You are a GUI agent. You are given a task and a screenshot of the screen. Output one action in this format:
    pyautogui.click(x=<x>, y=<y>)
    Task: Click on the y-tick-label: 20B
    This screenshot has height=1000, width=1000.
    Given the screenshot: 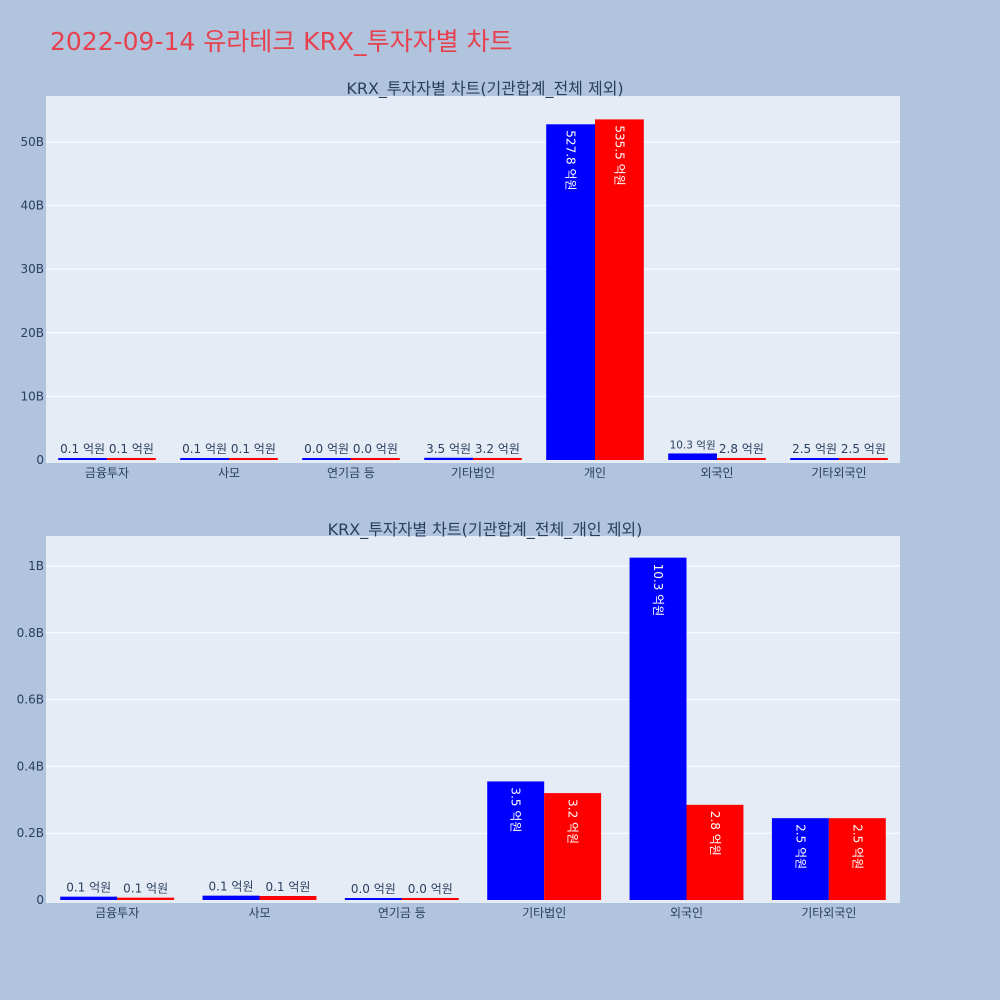 What is the action you would take?
    pyautogui.click(x=32, y=333)
    